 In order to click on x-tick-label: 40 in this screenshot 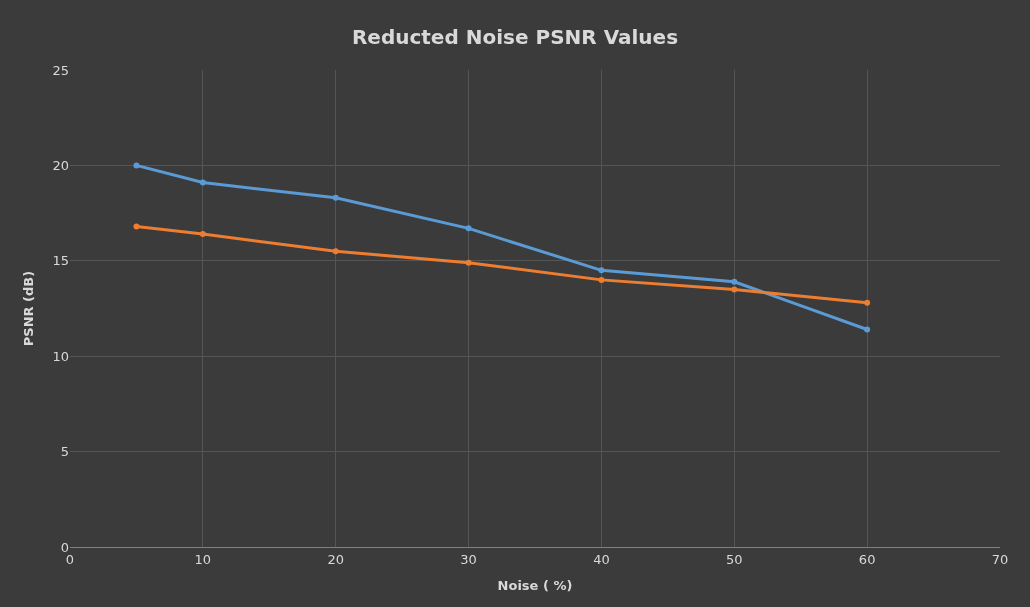, I will do `click(601, 559)`.